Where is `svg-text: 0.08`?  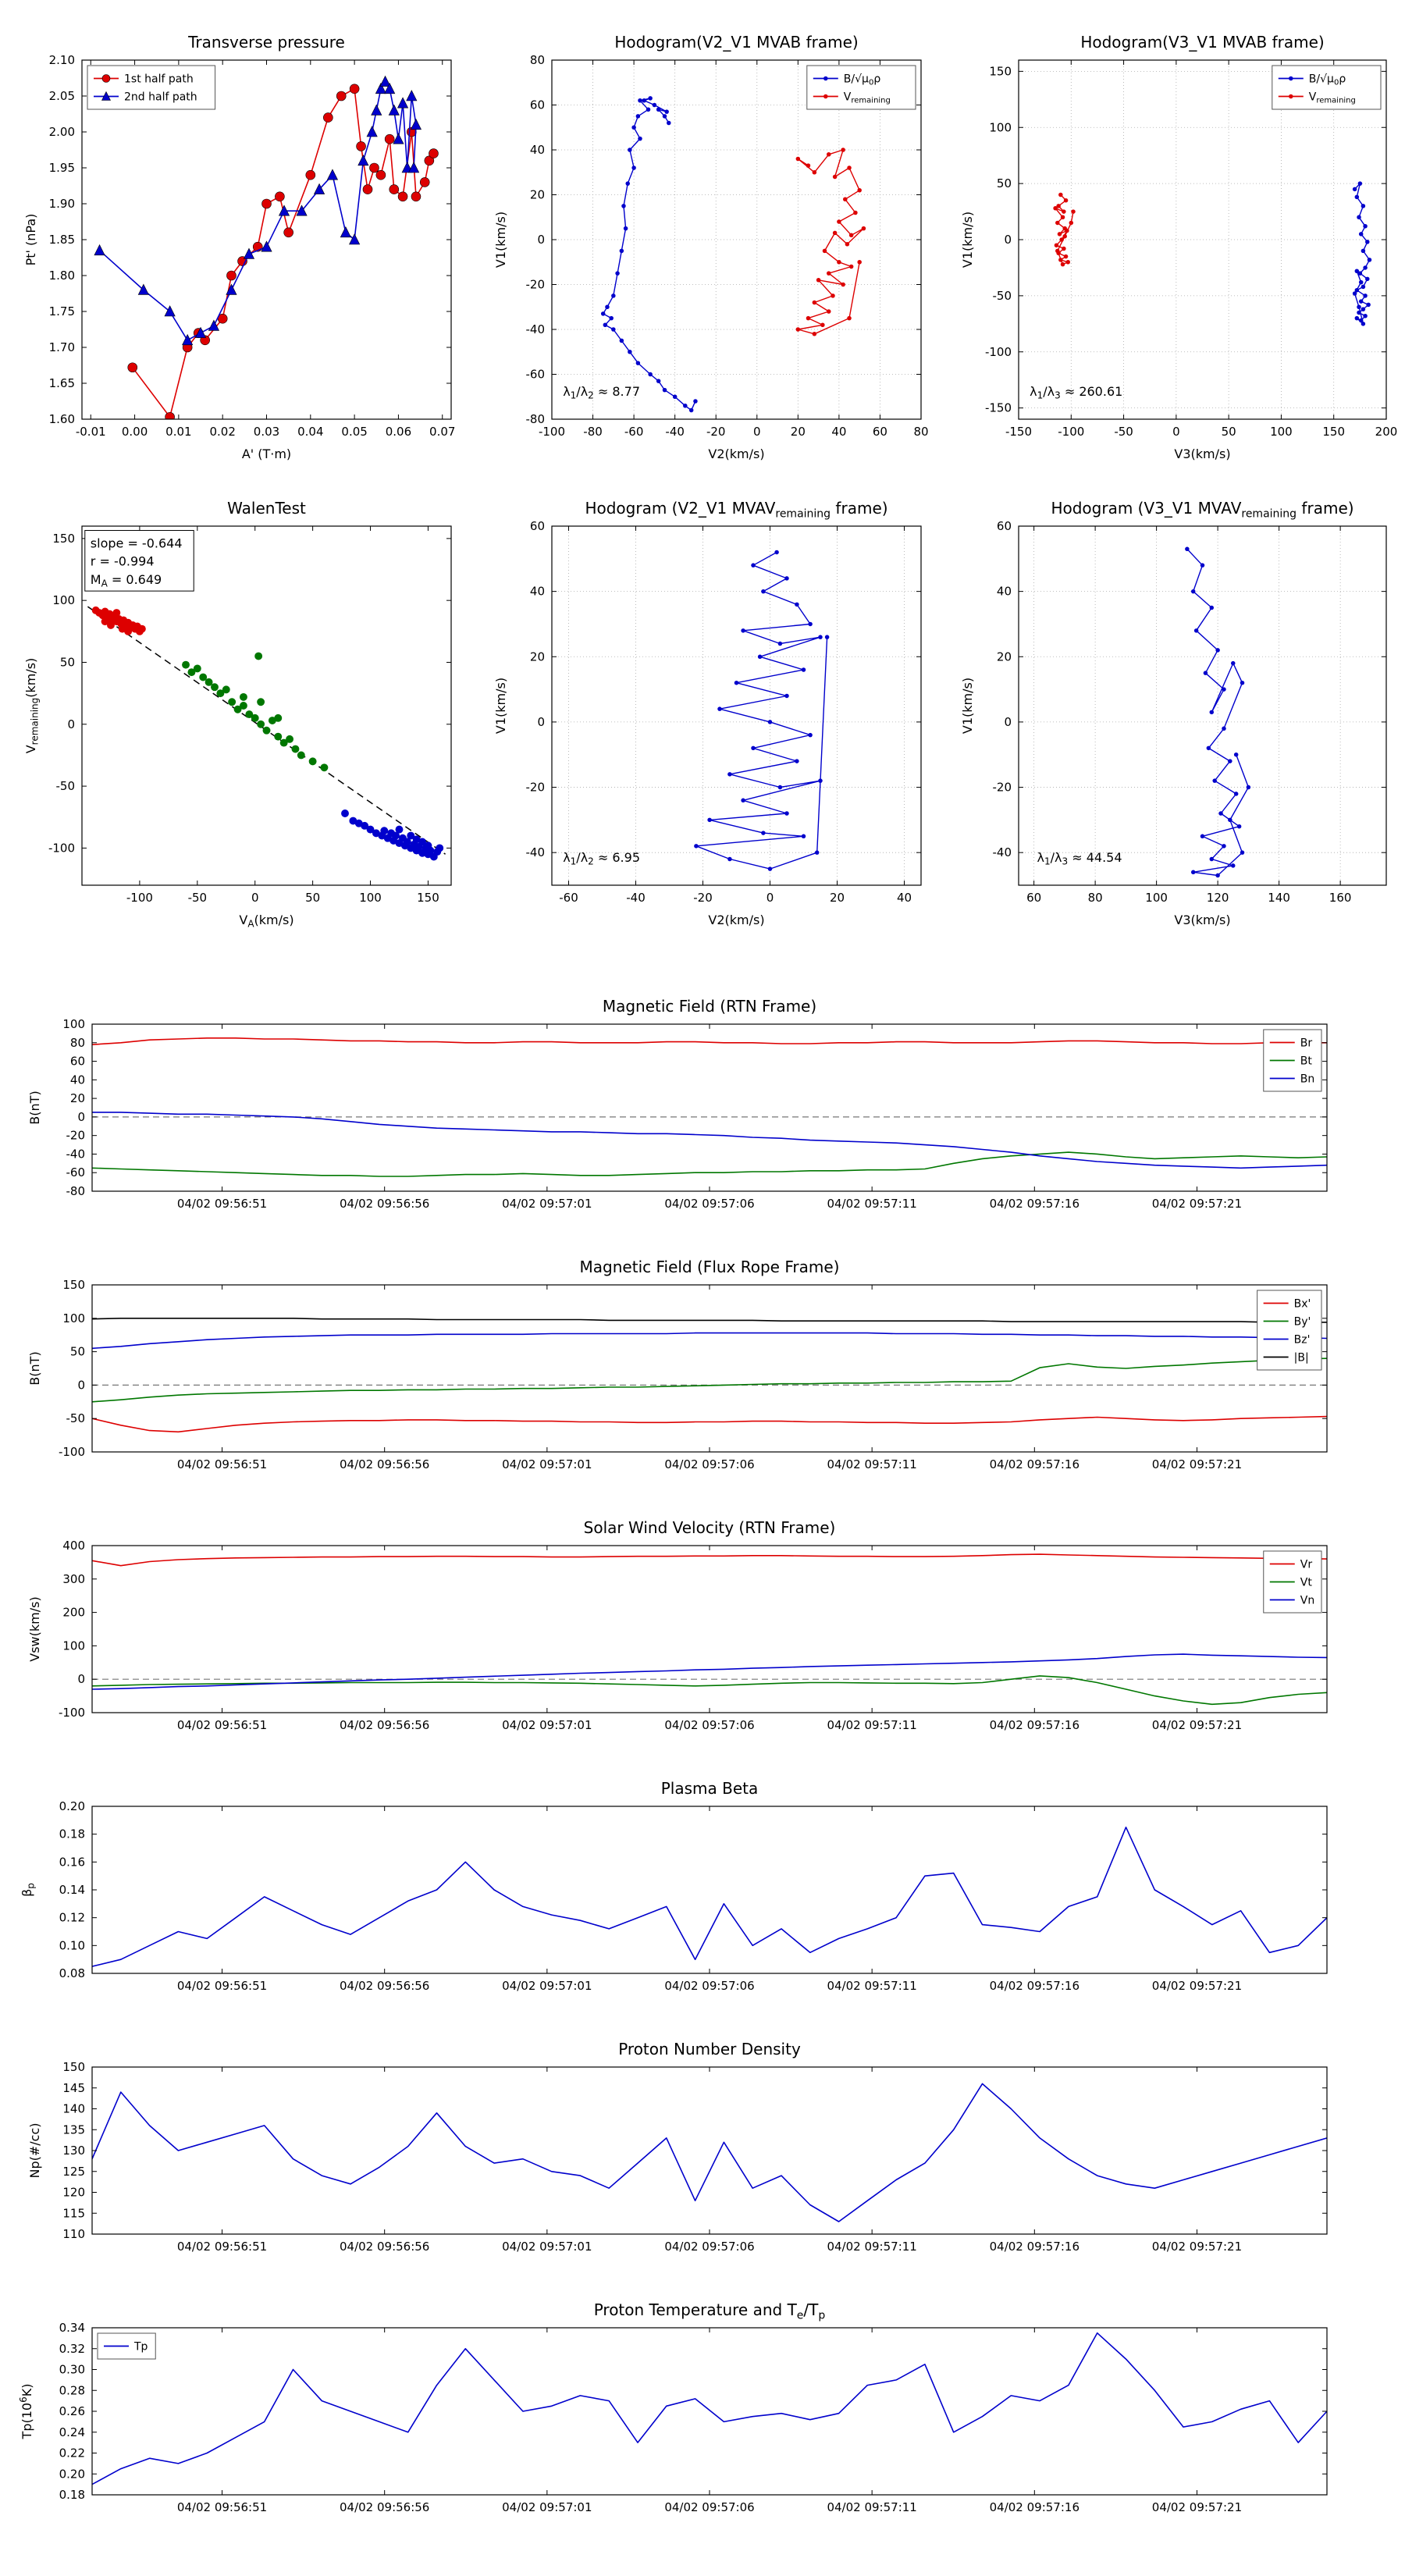
svg-text: 0.08 is located at coordinates (72, 1973).